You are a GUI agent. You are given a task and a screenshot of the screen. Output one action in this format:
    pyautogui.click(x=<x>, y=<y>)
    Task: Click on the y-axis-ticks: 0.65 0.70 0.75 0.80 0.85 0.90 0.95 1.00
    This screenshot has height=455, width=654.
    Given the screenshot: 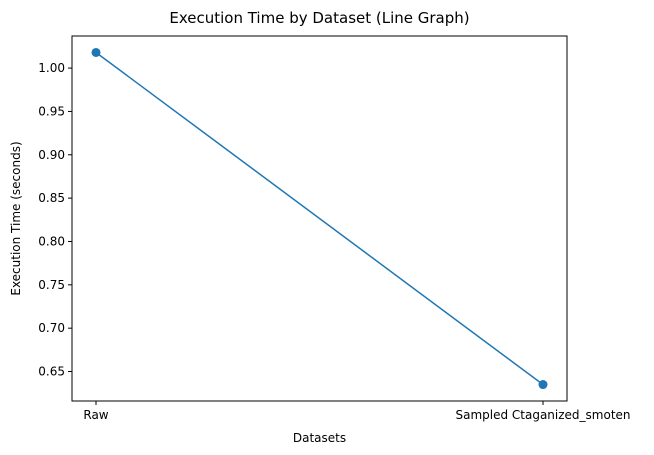 What is the action you would take?
    pyautogui.click(x=55, y=220)
    